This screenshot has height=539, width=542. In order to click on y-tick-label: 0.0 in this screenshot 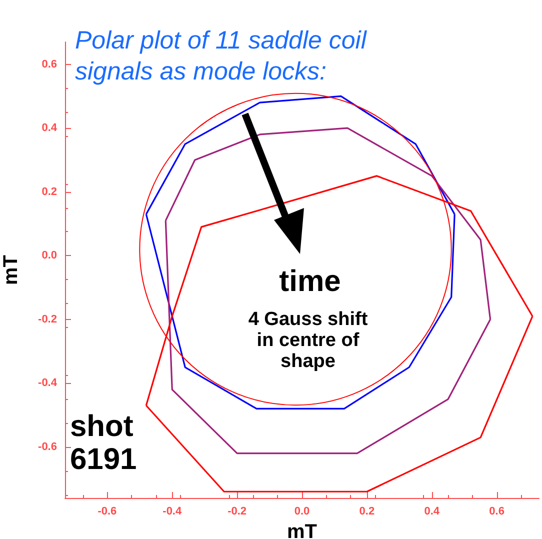, I will do `click(49, 256)`.